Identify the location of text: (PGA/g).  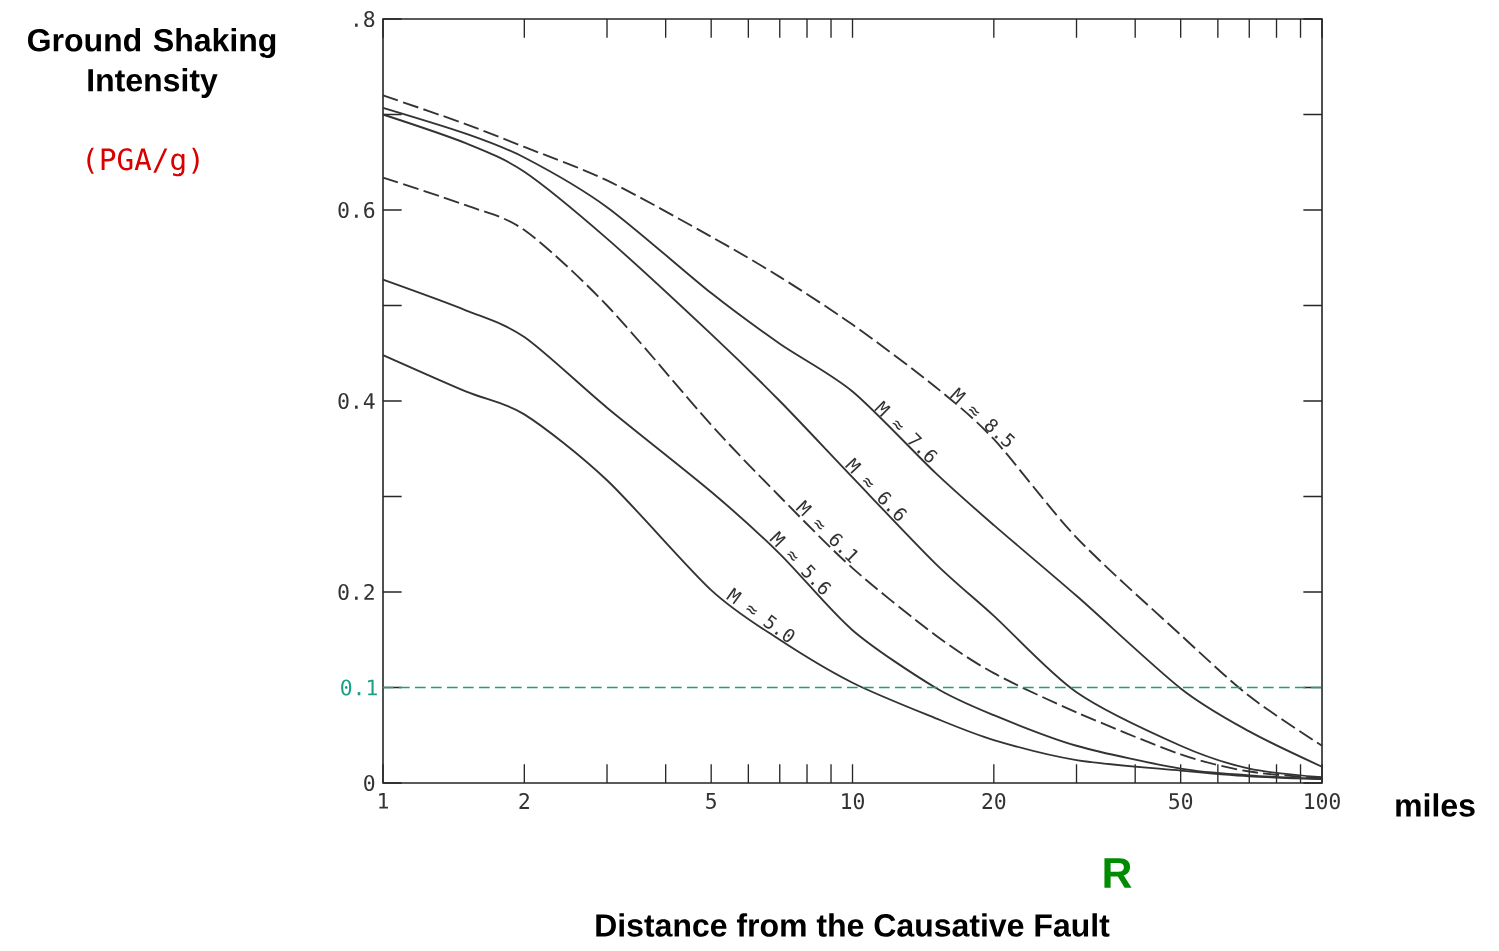
(143, 162).